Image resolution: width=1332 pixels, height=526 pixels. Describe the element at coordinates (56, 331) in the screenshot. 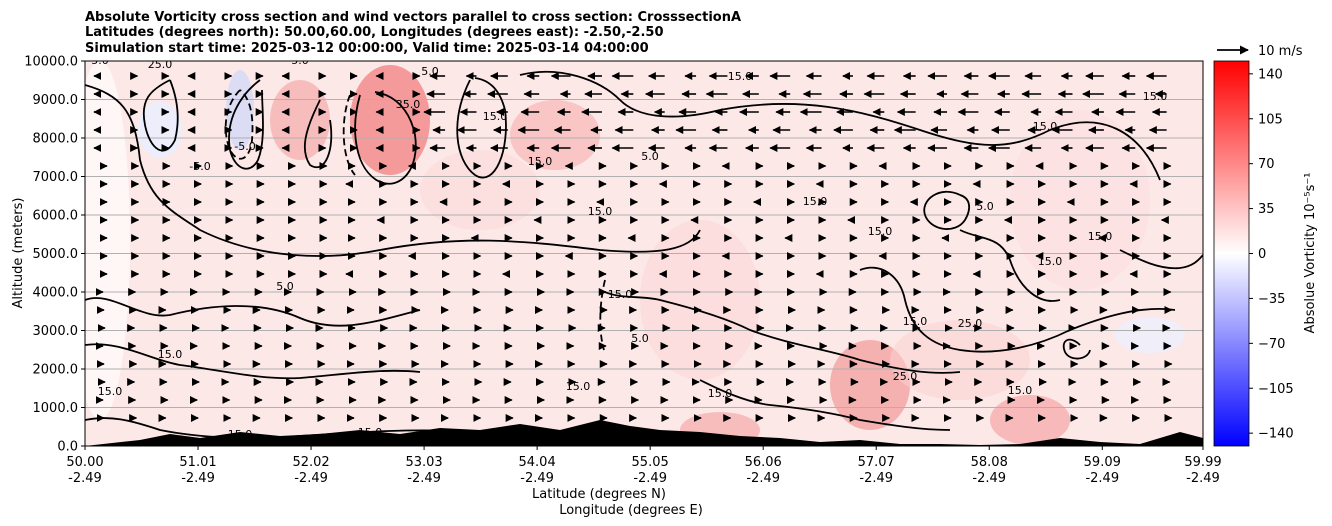

I see `y-tick-label: 3000.0` at that location.